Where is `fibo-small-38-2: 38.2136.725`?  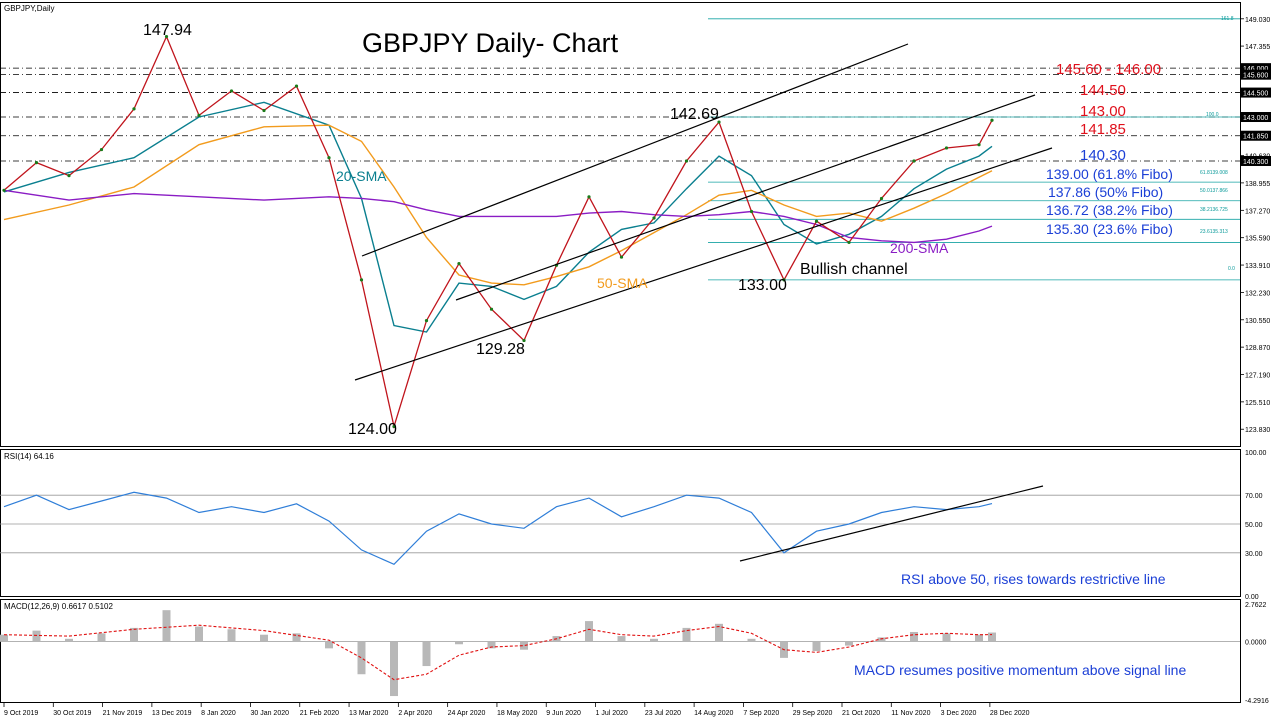 fibo-small-38-2: 38.2136.725 is located at coordinates (1214, 210).